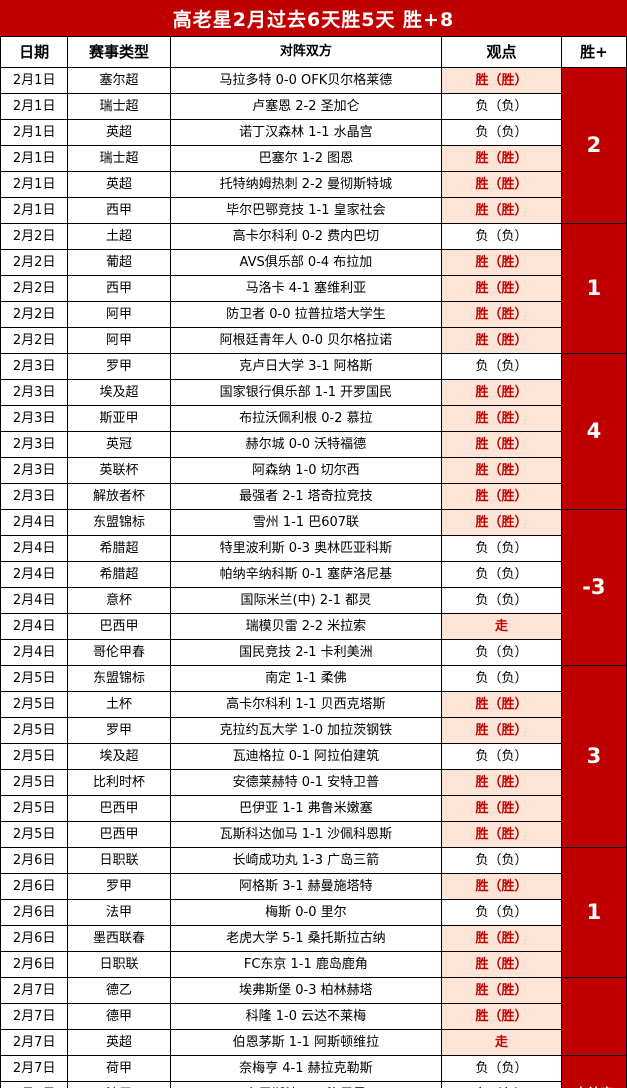 The image size is (627, 1088). I want to click on table-row: 2月4日 东盟锦标 雪州 1-1 巴607联 胜（胜） -3, so click(313, 587).